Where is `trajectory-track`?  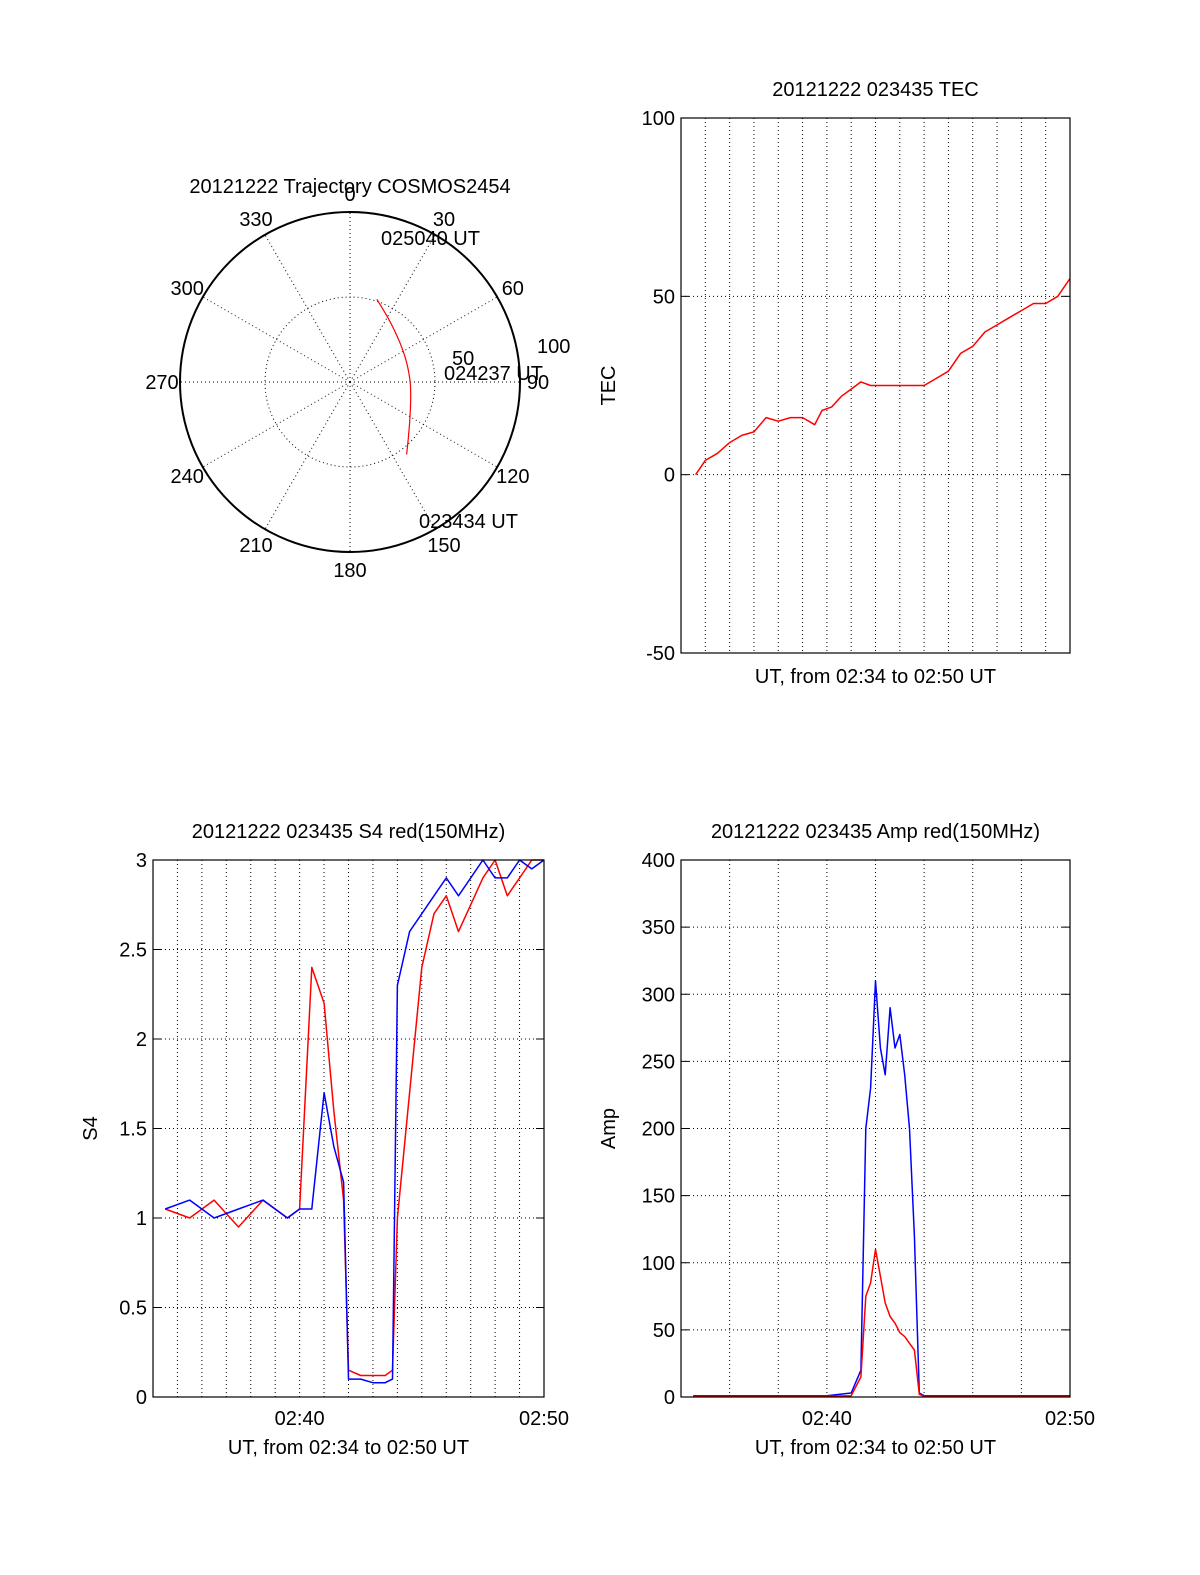
trajectory-track is located at coordinates (394, 376).